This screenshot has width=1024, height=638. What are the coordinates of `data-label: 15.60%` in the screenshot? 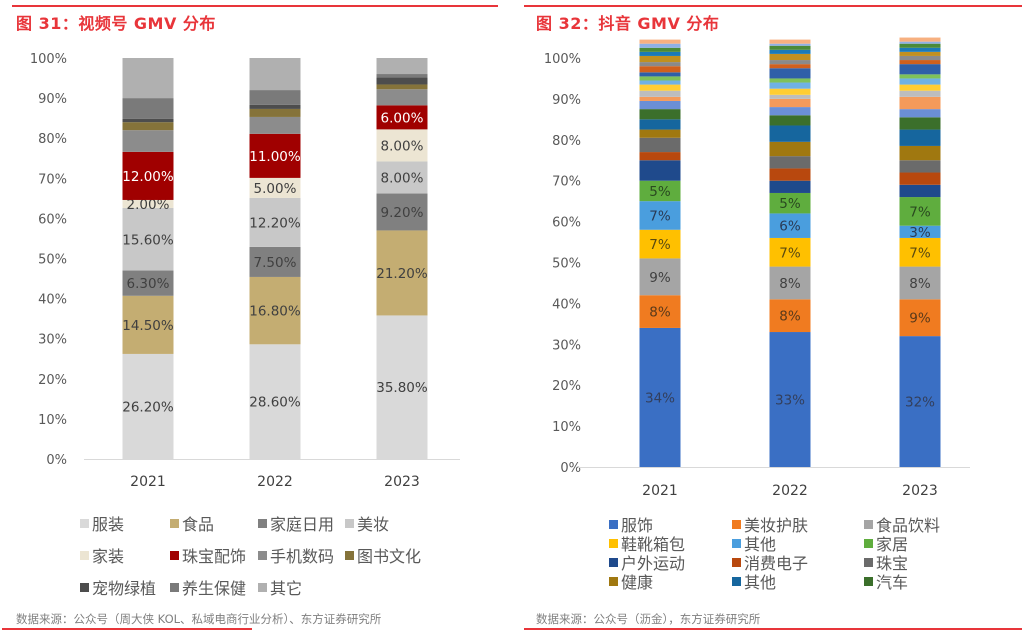 It's located at (148, 240).